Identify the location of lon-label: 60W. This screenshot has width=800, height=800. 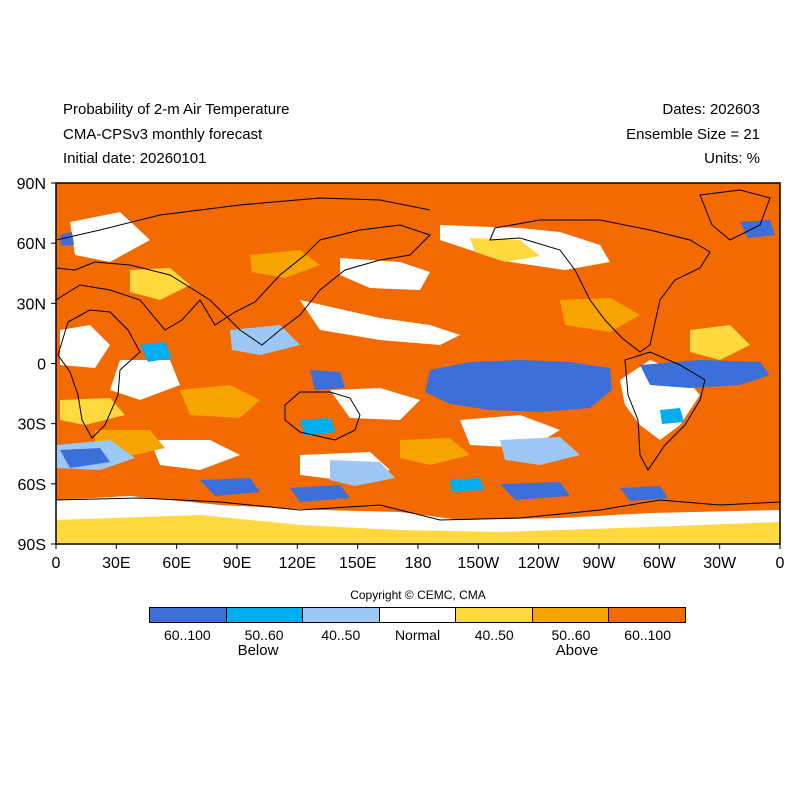
(660, 563).